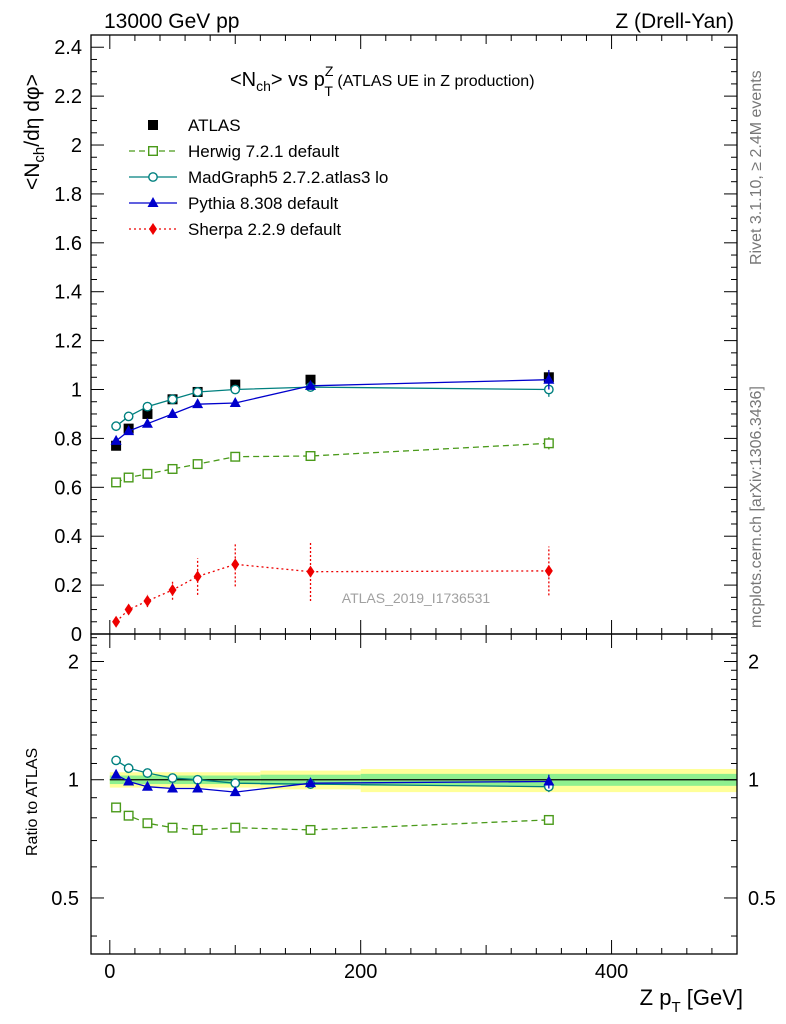 Image resolution: width=786 pixels, height=1024 pixels. Describe the element at coordinates (332, 498) in the screenshot. I see `main-series-layer` at that location.